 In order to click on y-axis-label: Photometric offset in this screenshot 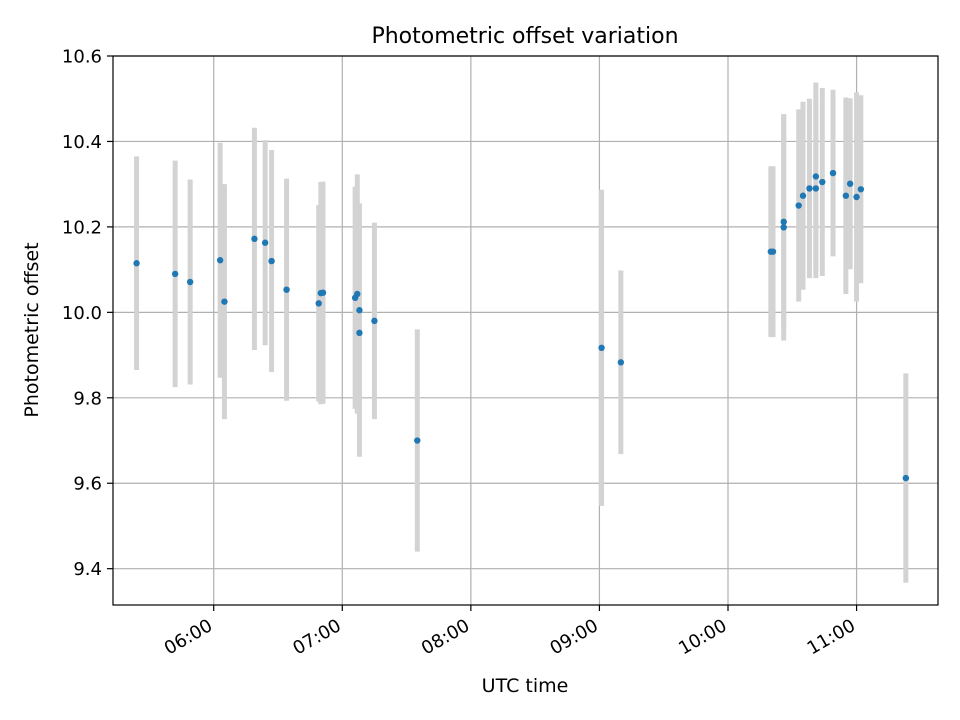, I will do `click(32, 329)`.